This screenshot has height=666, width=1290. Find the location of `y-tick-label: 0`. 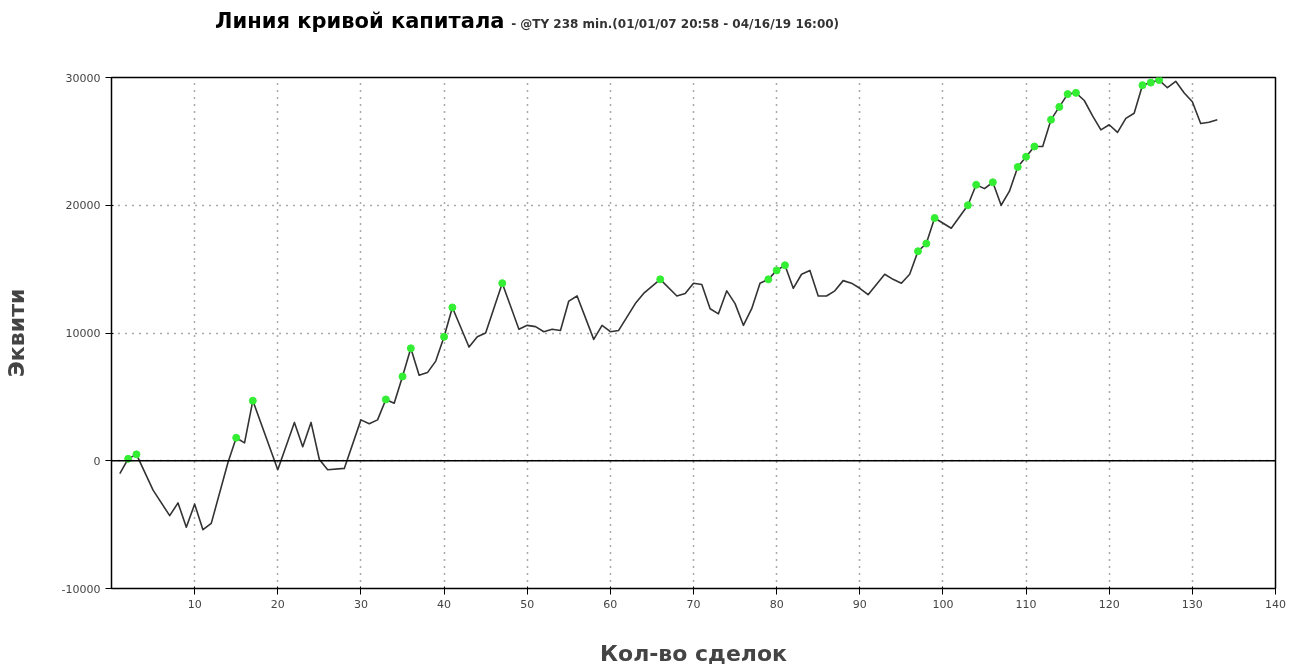

y-tick-label: 0 is located at coordinates (97, 461).